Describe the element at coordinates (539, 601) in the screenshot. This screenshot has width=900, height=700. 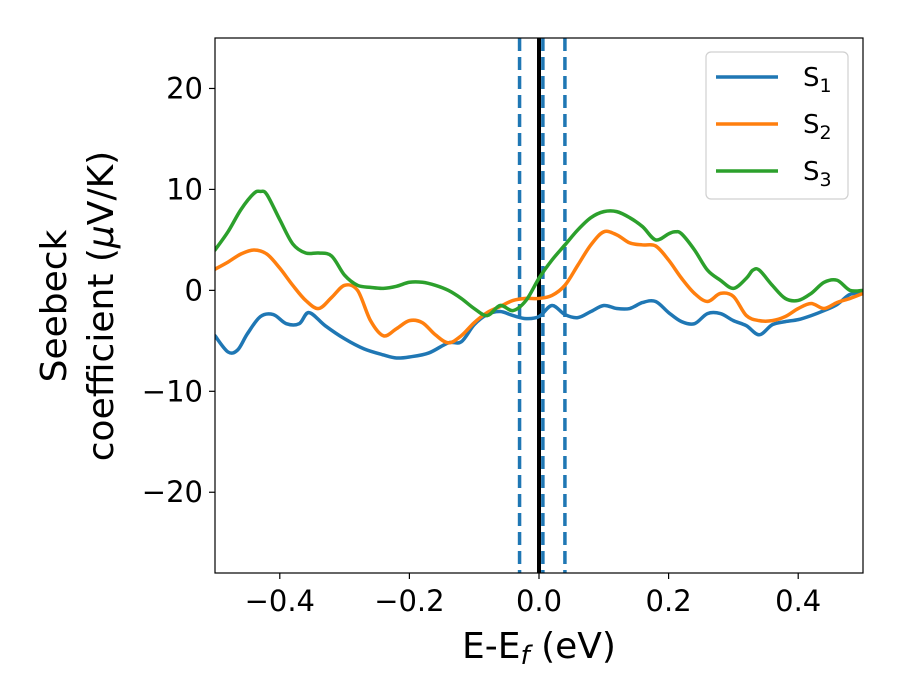
I see `x-tick-label: 0.0` at that location.